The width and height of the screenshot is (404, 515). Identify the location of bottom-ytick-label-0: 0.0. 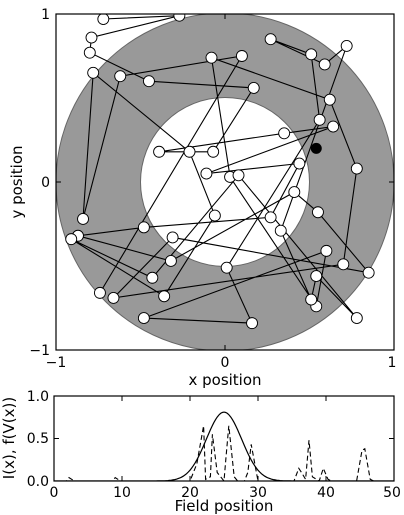
(38, 482).